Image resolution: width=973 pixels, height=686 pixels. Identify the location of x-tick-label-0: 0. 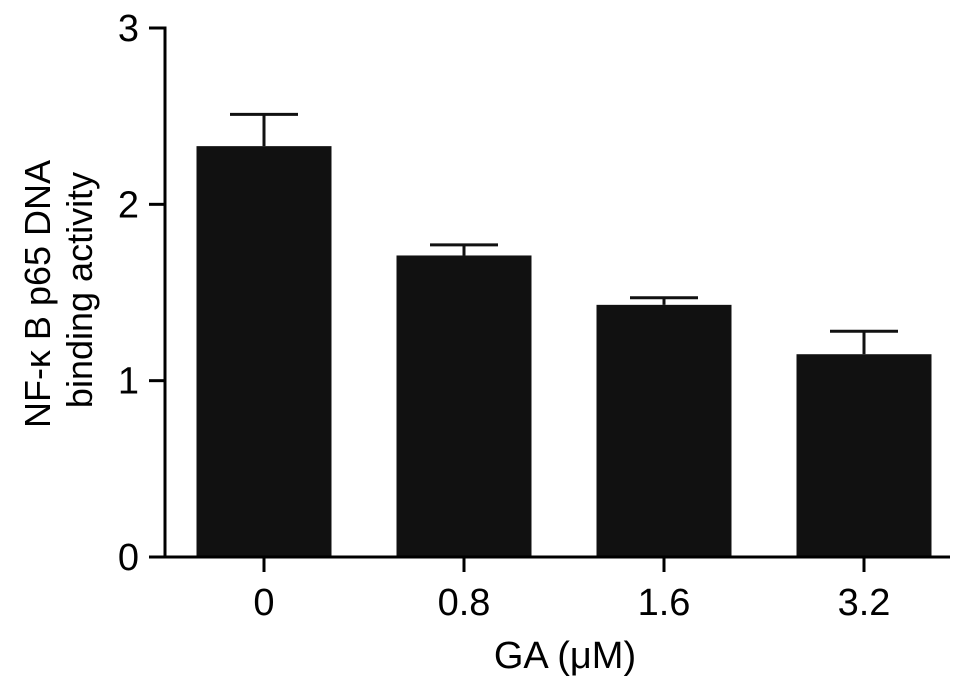
(263, 603).